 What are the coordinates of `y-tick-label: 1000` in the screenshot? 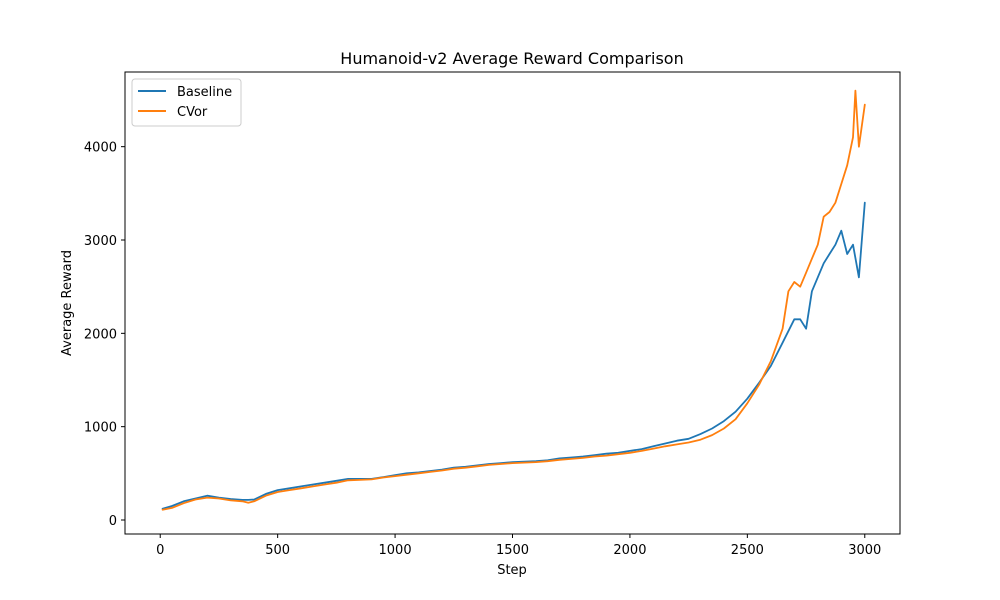 It's located at (100, 428).